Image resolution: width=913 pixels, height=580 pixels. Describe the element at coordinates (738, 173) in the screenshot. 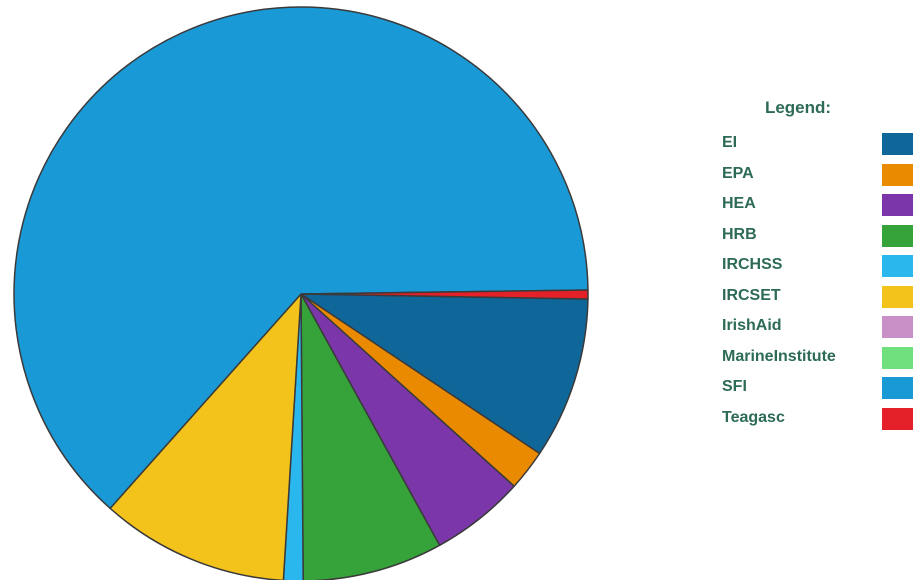

I see `legend-label-epa: EPA` at that location.